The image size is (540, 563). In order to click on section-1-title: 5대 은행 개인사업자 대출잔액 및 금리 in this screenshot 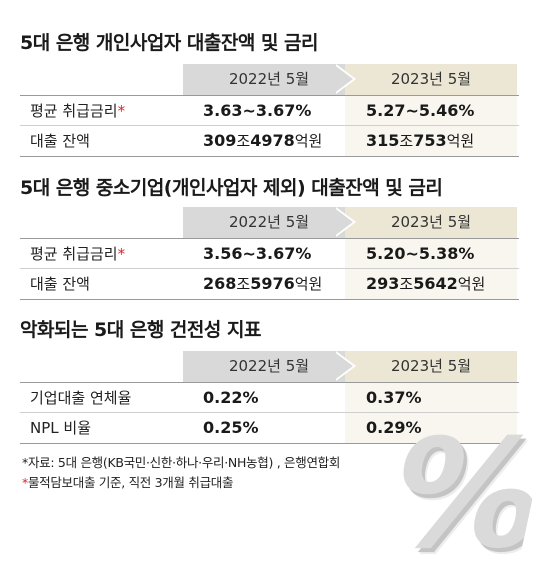, I will do `click(169, 43)`.